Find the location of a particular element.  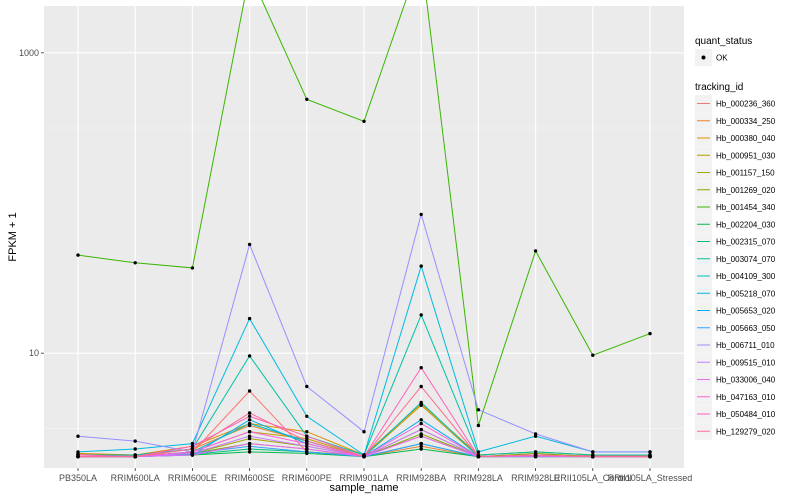

x-tick-label: RRII105LA_Stressed is located at coordinates (650, 478).